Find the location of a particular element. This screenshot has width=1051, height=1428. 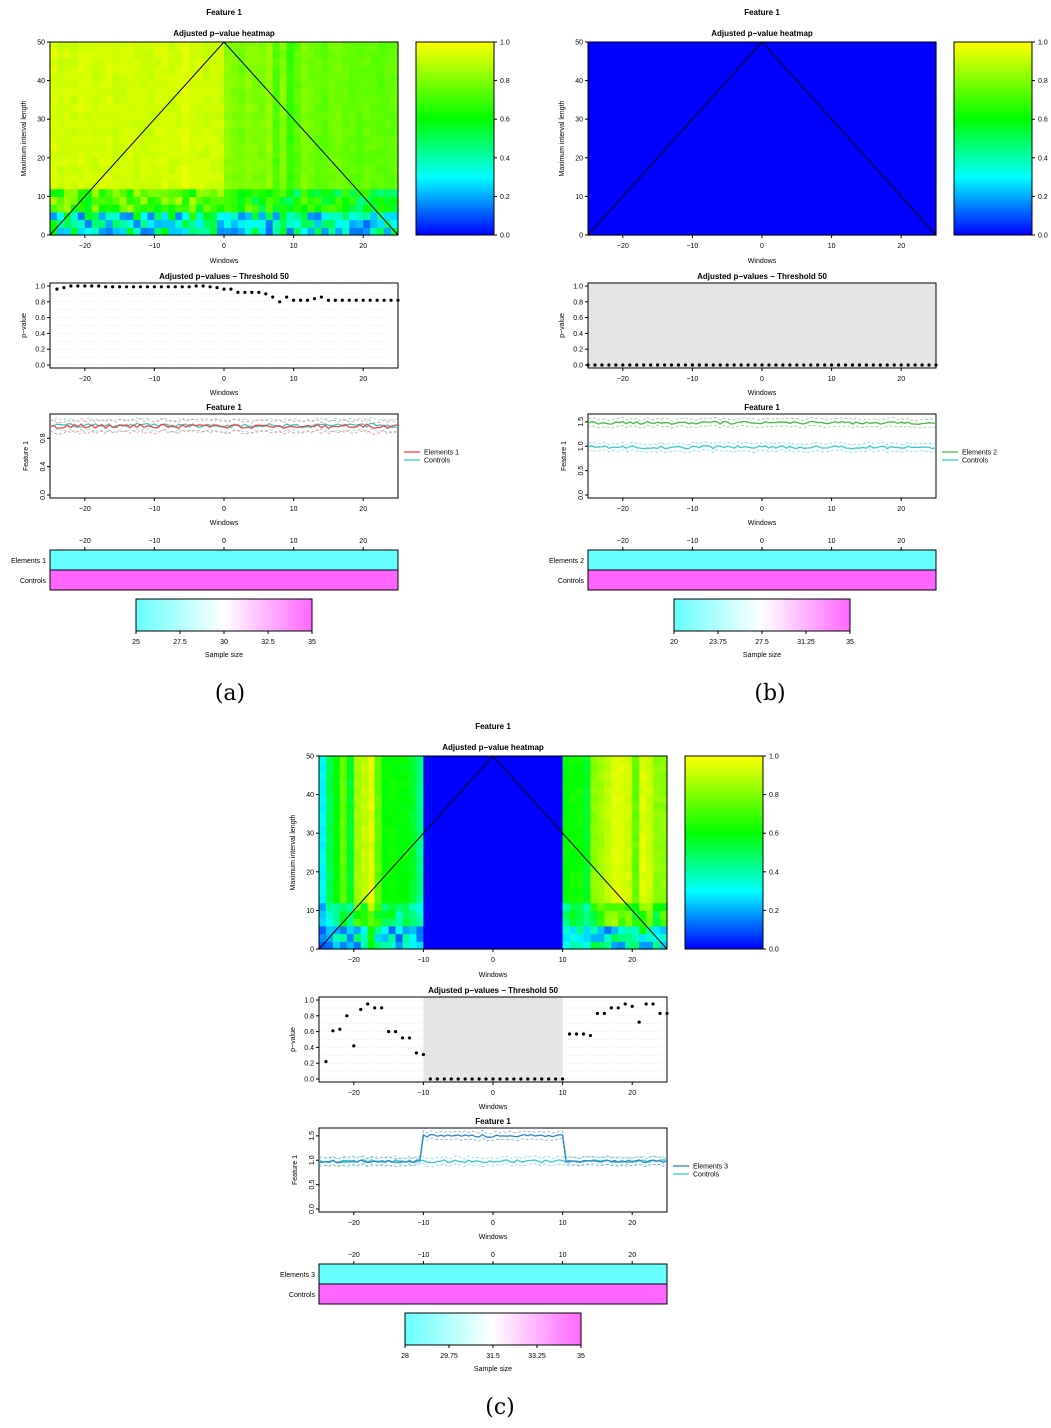

colorbar-tick-label: 0.4 is located at coordinates (505, 158).